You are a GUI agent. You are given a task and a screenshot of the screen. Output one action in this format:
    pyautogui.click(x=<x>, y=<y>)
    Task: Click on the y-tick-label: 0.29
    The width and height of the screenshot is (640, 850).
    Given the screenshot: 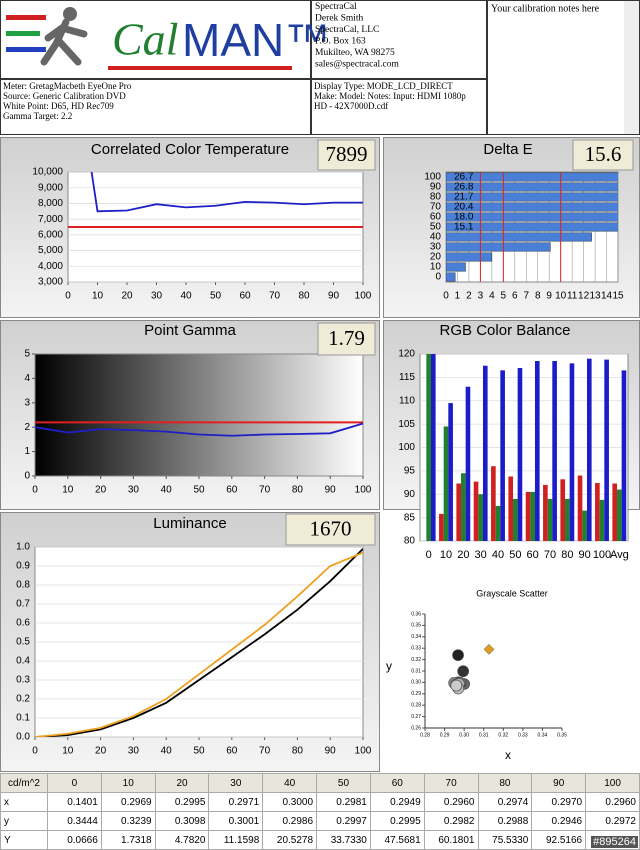 What is the action you would take?
    pyautogui.click(x=416, y=694)
    